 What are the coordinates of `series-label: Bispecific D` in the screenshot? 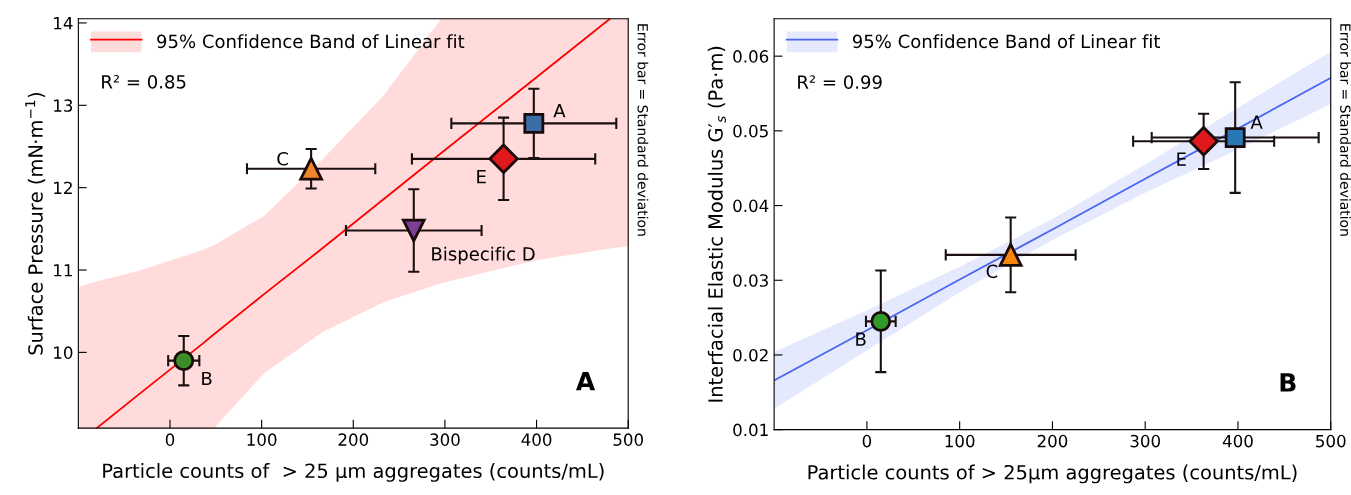 It's located at (483, 255).